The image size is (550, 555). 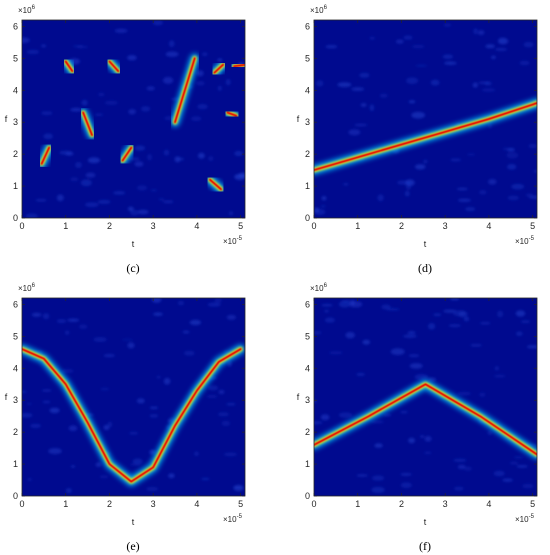 What do you see at coordinates (307, 368) in the screenshot?
I see `y-tick-label: 4` at bounding box center [307, 368].